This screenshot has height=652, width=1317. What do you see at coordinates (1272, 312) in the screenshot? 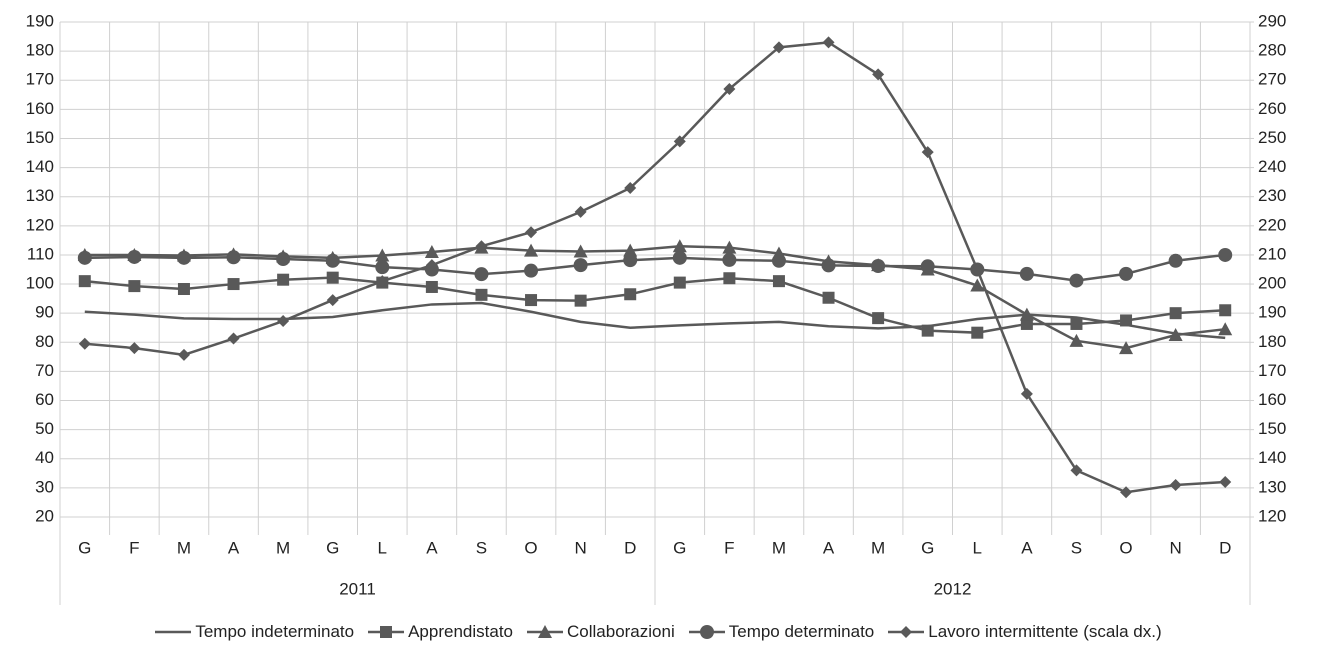
I see `y2-tick-label: 190` at bounding box center [1272, 312].